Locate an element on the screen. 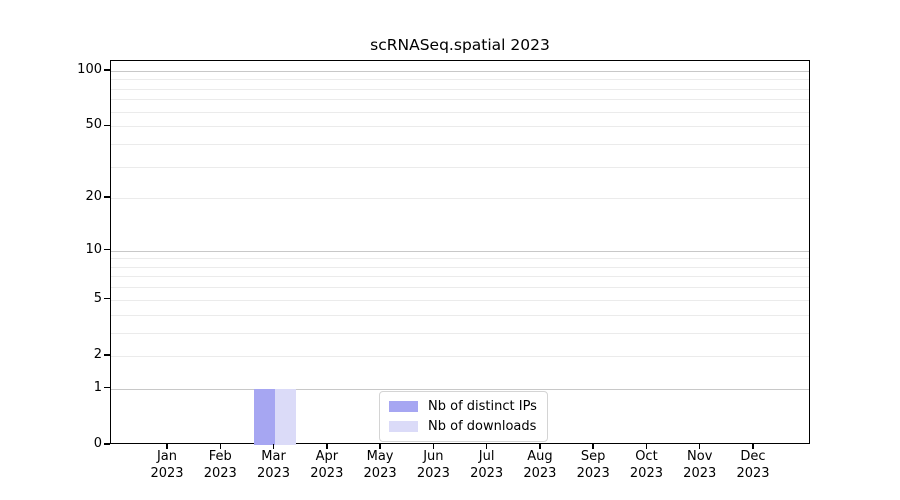  legend-swatch-distinct-ips is located at coordinates (403, 406).